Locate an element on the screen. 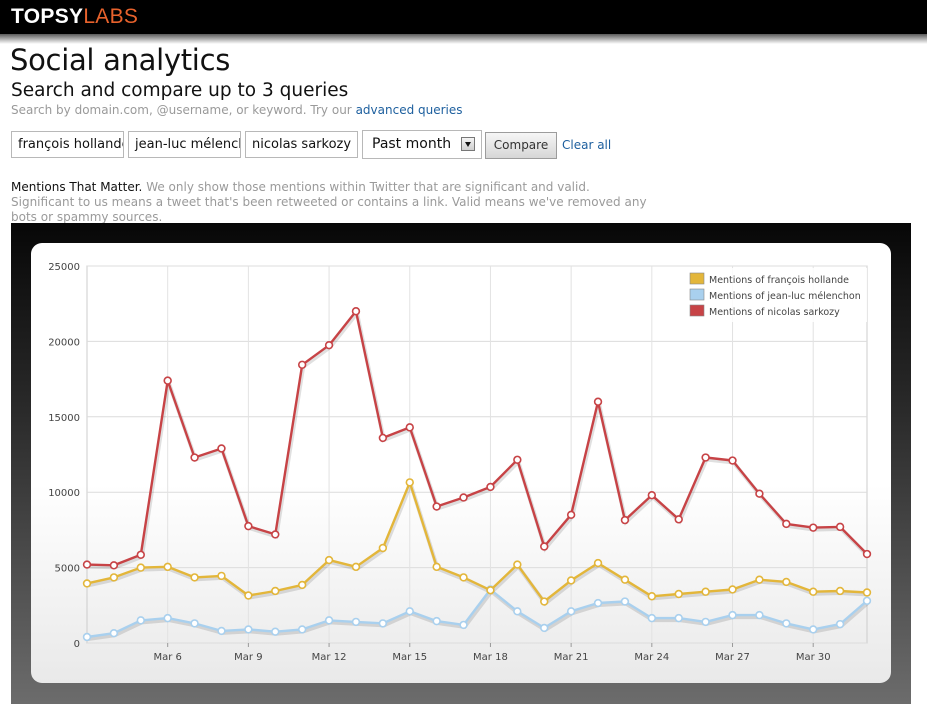 This screenshot has width=927, height=715. x-tick-label: Mar 21 is located at coordinates (571, 657).